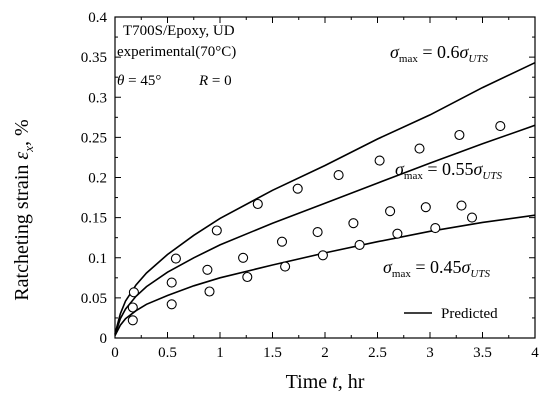 The width and height of the screenshot is (540, 398). I want to click on y-tick-label: 0.2, so click(97, 179).